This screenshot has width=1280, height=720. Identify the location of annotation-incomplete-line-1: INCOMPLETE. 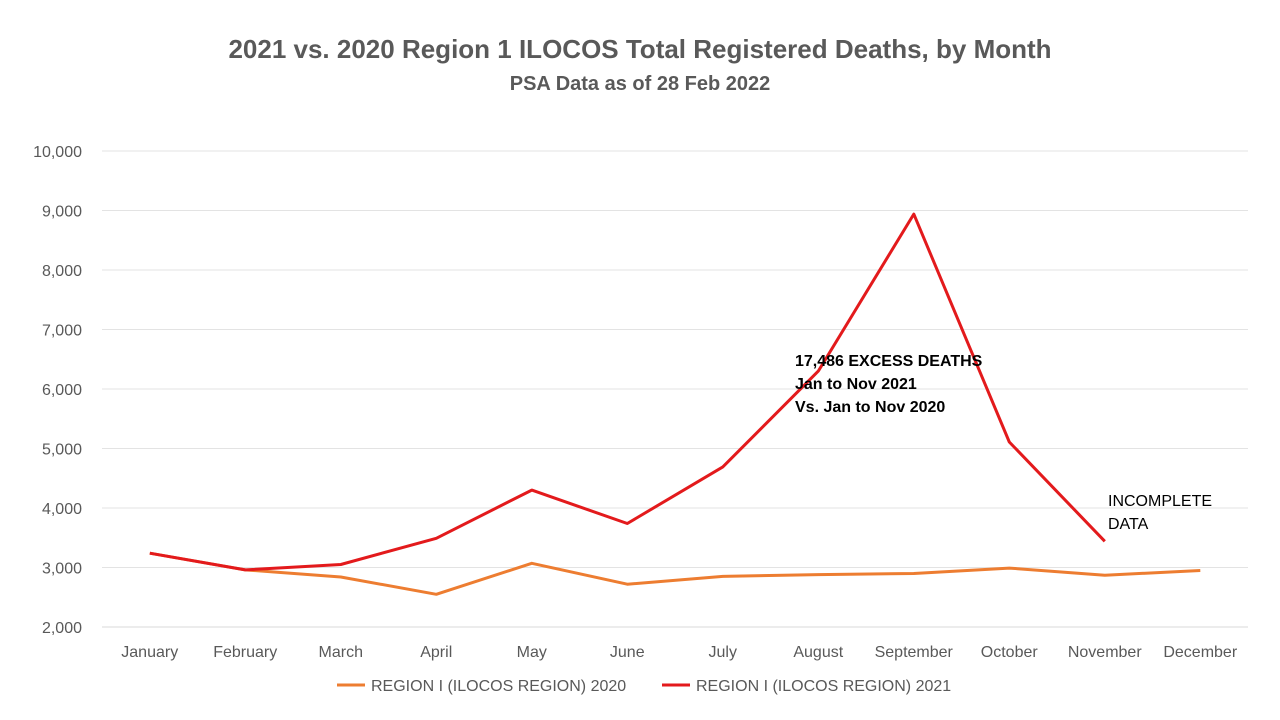
(1160, 501).